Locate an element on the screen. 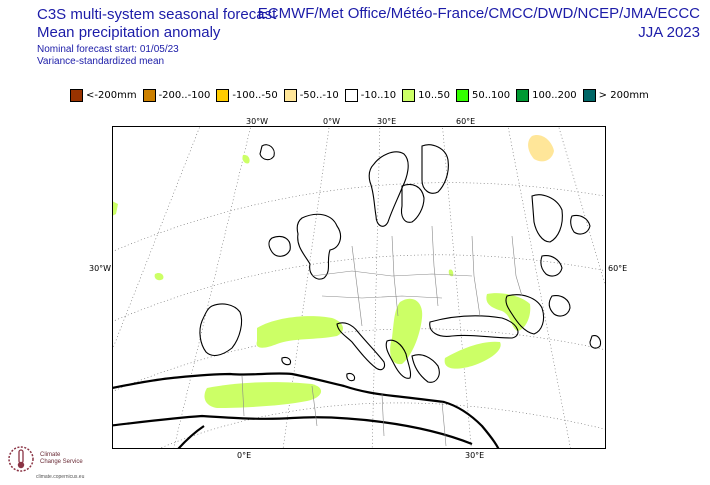  legend-item: -10..10 is located at coordinates (370, 95).